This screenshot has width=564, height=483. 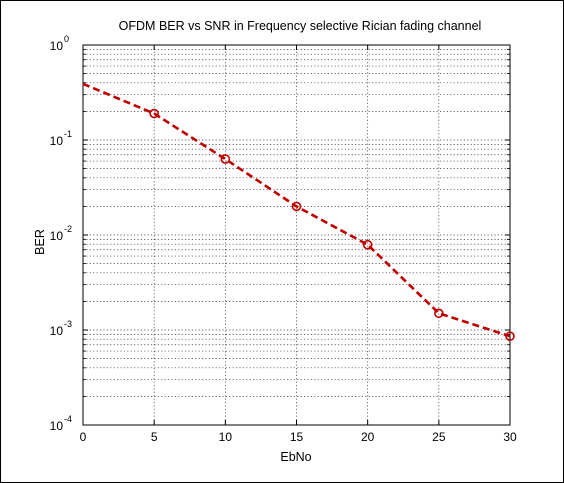 I want to click on y-tick-label: 10 -4, so click(x=61, y=423).